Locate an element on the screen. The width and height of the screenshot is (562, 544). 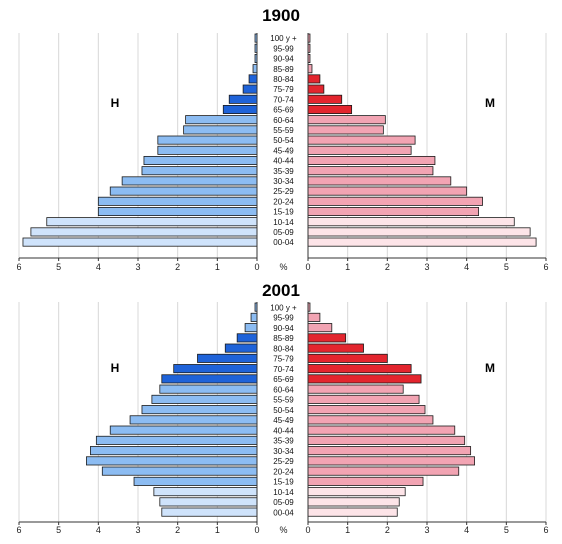
age-label: 00-04 is located at coordinates (283, 242).